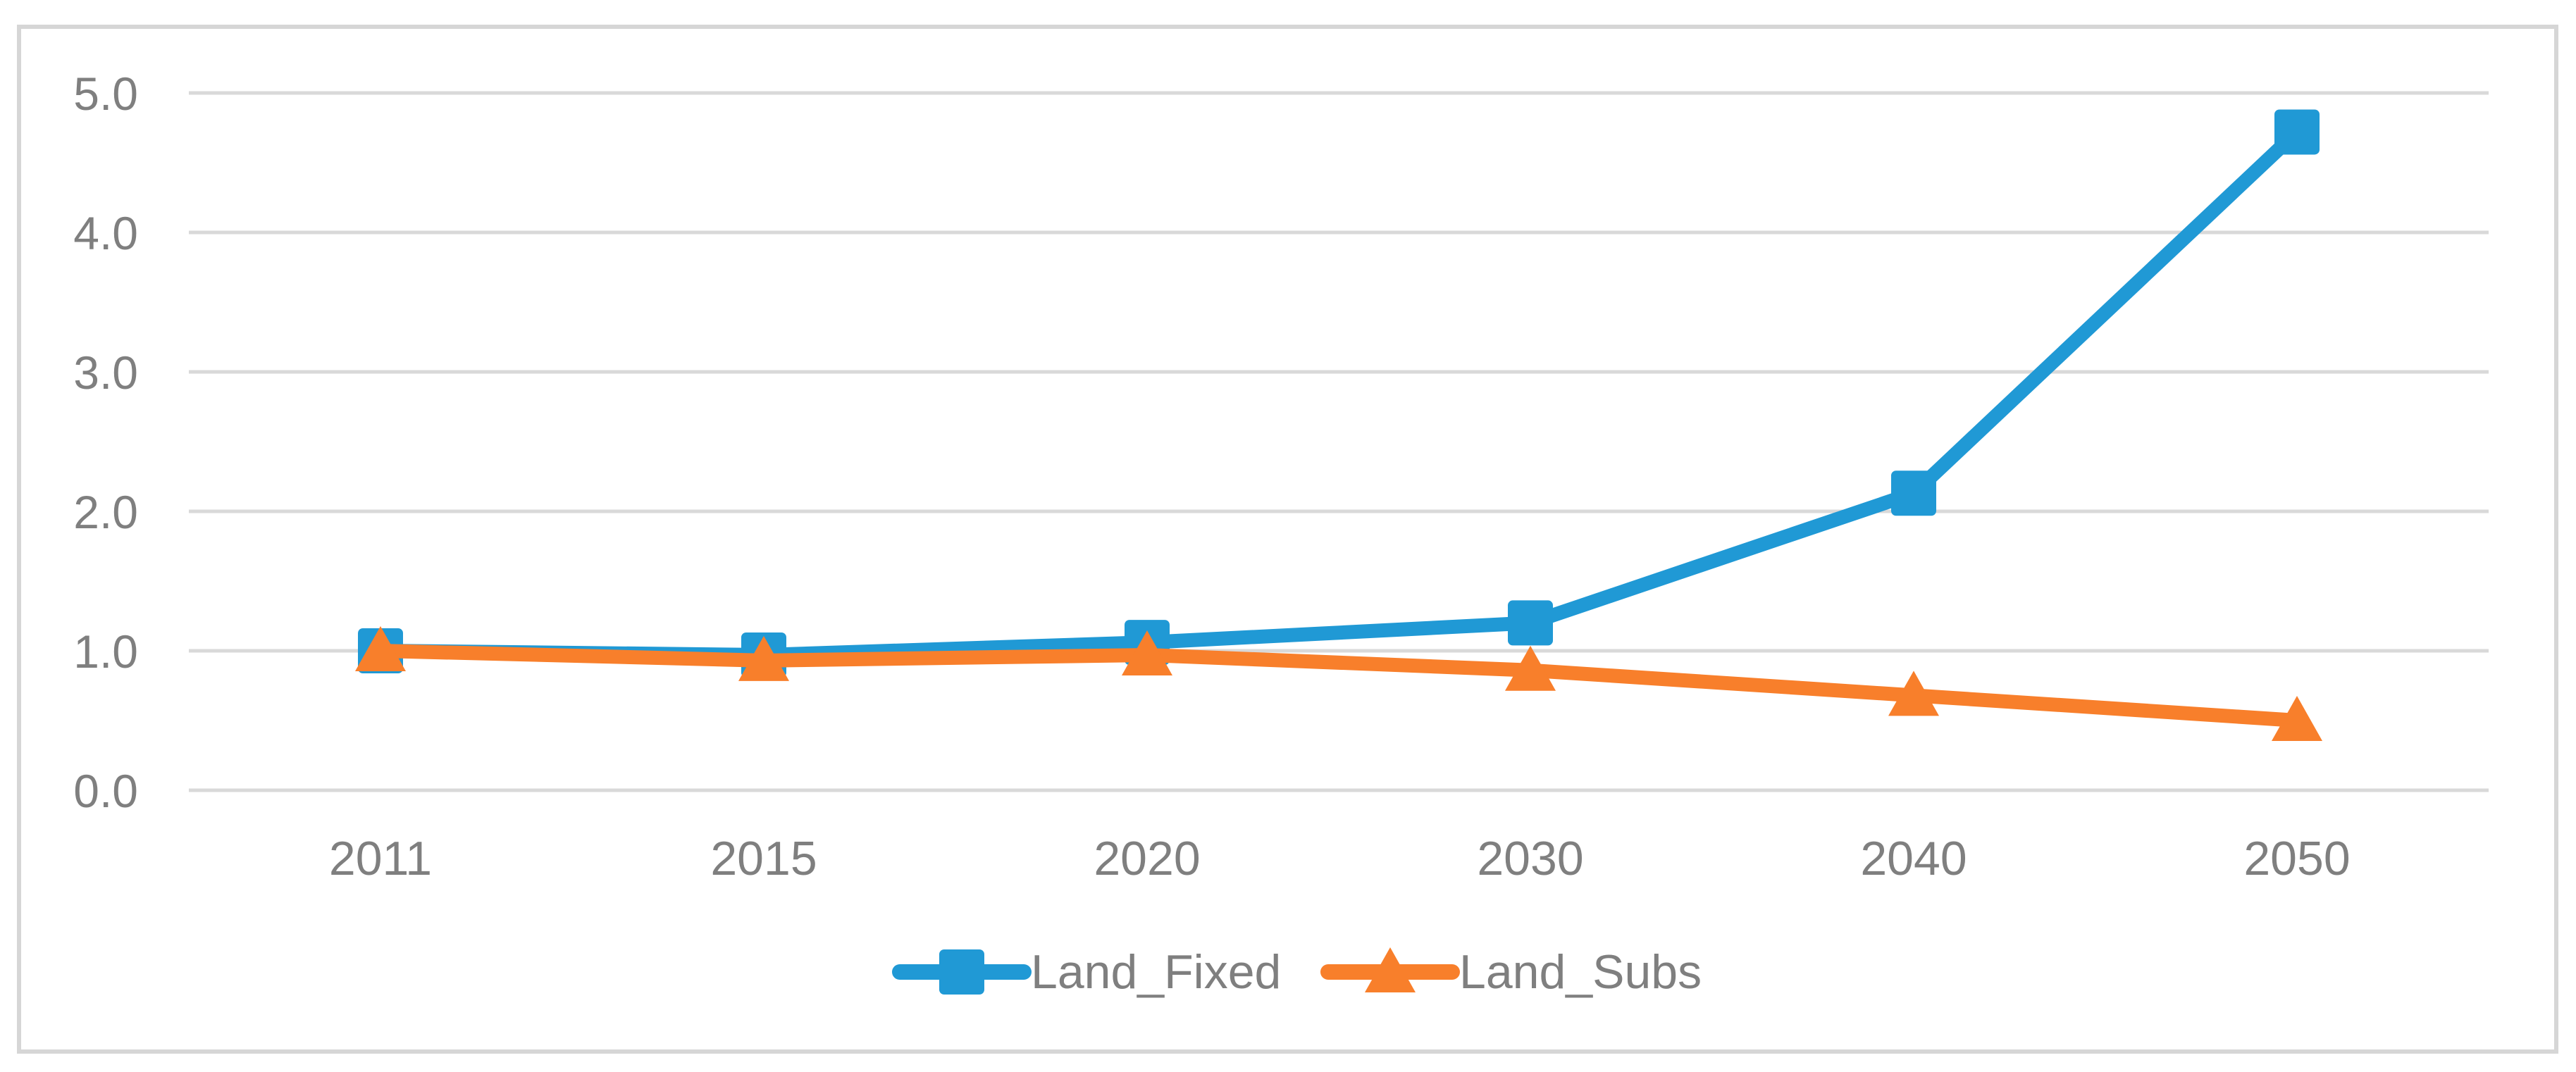 The width and height of the screenshot is (2576, 1072). What do you see at coordinates (1297, 972) in the screenshot?
I see `legend: Land_Fixed Land_Subs` at bounding box center [1297, 972].